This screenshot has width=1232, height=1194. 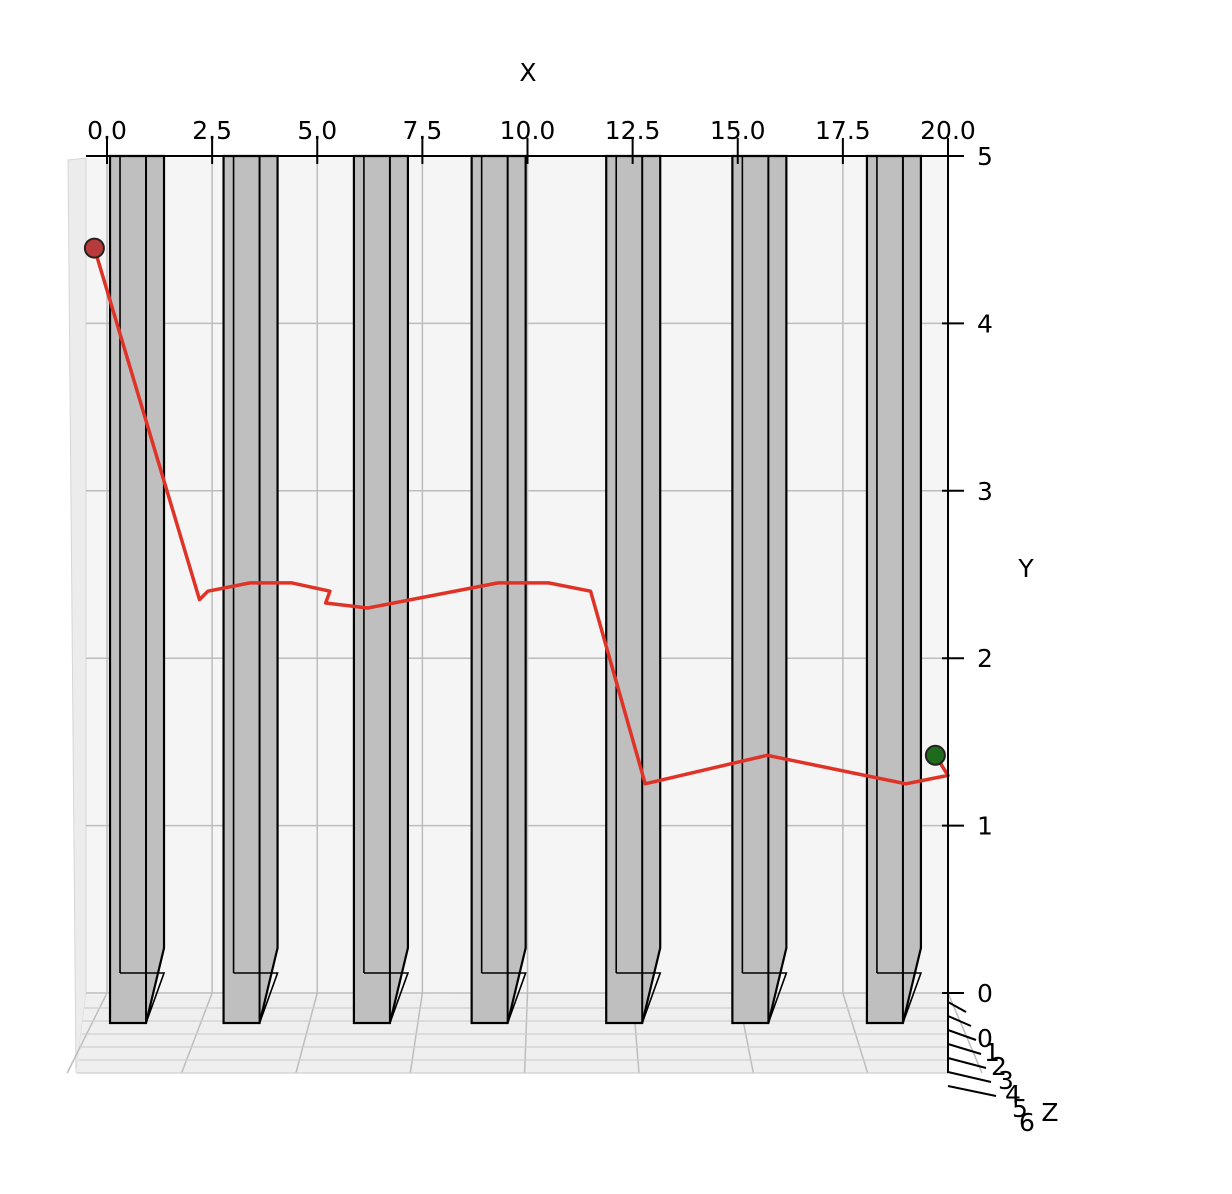 What do you see at coordinates (985, 491) in the screenshot?
I see `y-tick-label: 3` at bounding box center [985, 491].